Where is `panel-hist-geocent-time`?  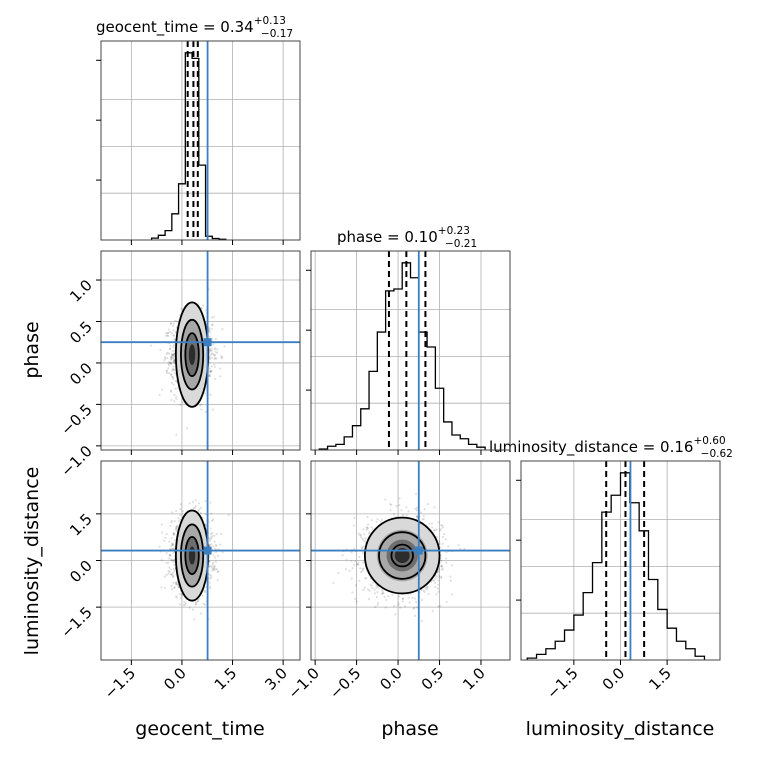 panel-hist-geocent-time is located at coordinates (198, 142).